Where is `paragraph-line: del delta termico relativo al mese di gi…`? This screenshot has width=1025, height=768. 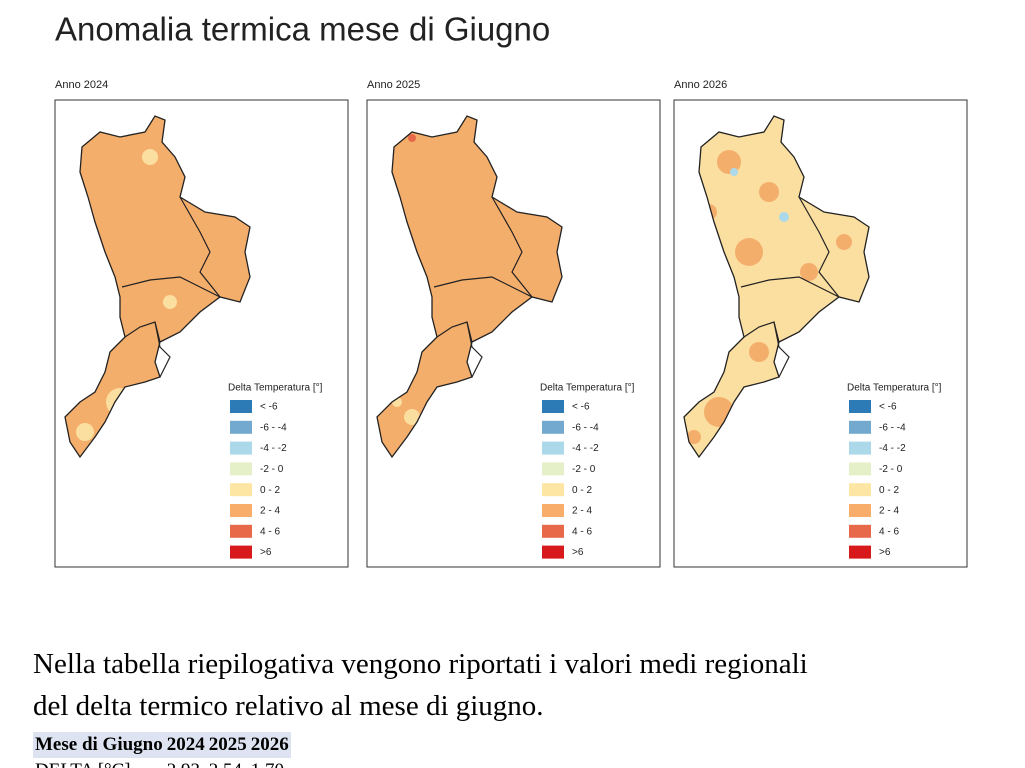 paragraph-line: del delta termico relativo al mese di gi… is located at coordinates (288, 706).